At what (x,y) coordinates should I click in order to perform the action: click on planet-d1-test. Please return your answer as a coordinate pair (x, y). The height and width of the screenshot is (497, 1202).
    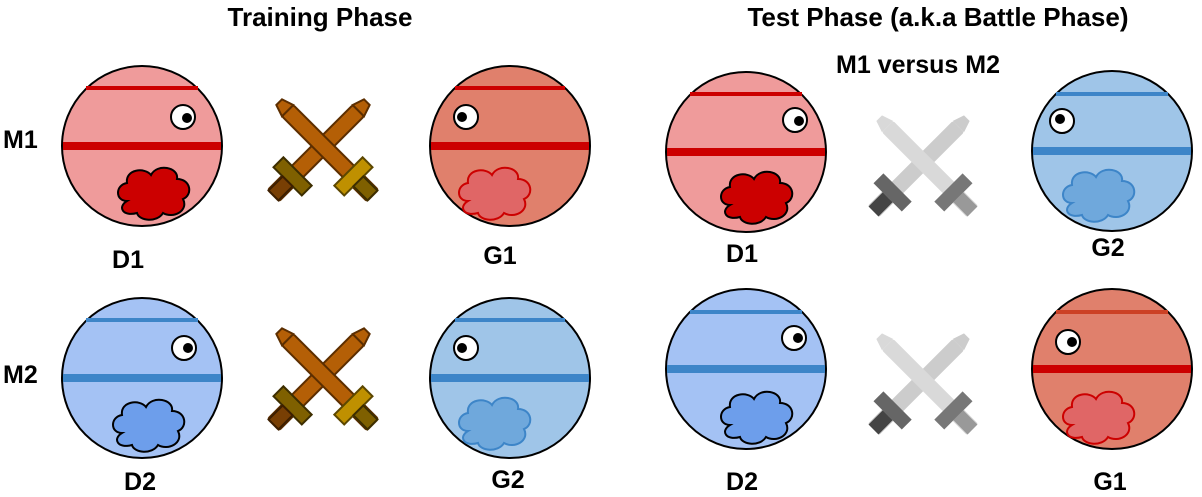
    Looking at the image, I should click on (746, 152).